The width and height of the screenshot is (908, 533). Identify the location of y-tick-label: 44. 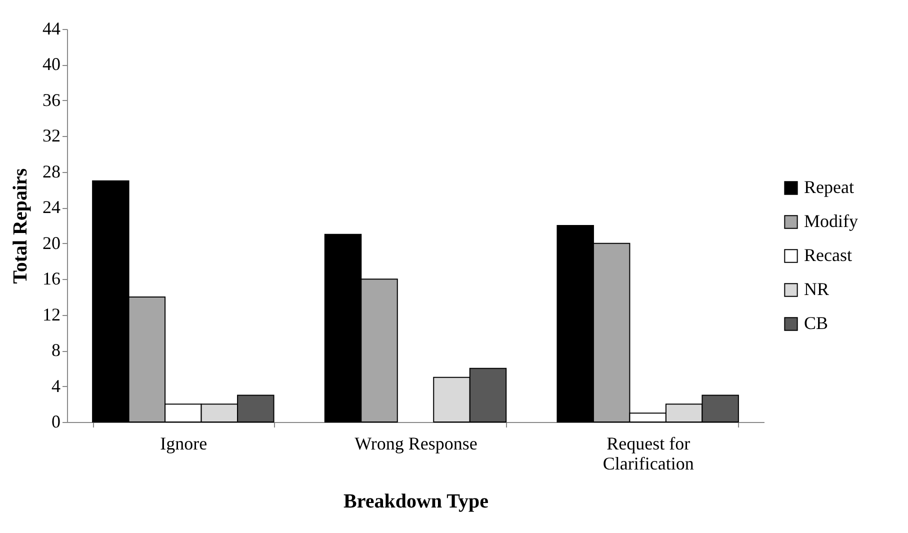
(51, 28).